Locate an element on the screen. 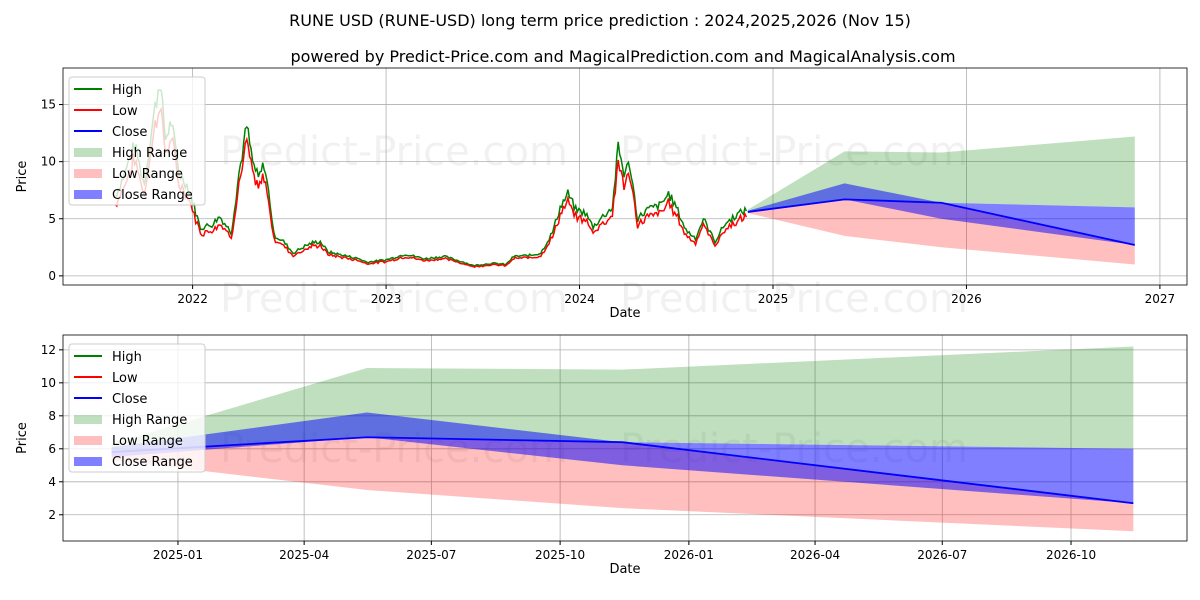  x-tick-label: 2026 is located at coordinates (966, 299).